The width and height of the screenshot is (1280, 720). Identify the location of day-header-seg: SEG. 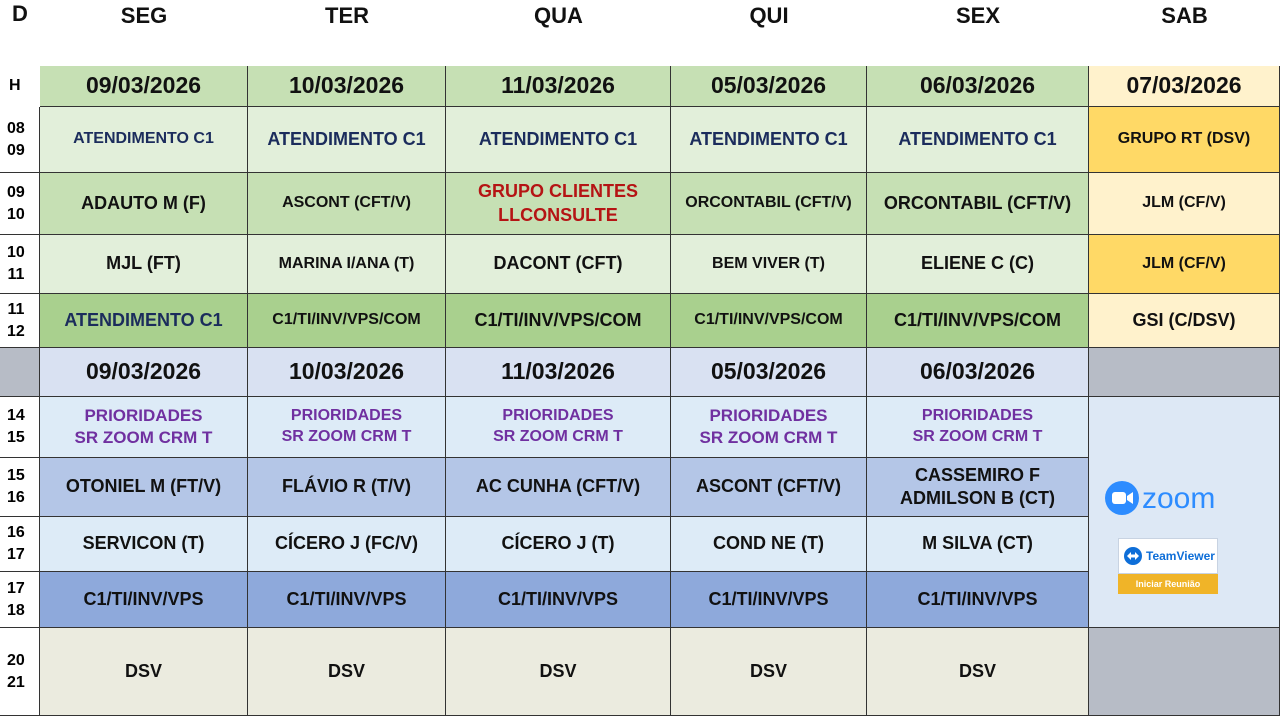
(144, 15).